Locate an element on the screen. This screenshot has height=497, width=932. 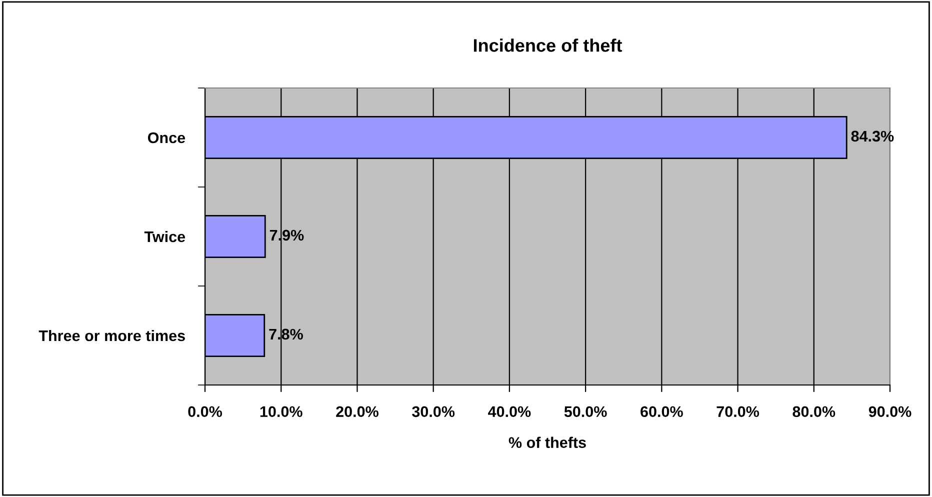
y-tick-label: Once is located at coordinates (167, 138).